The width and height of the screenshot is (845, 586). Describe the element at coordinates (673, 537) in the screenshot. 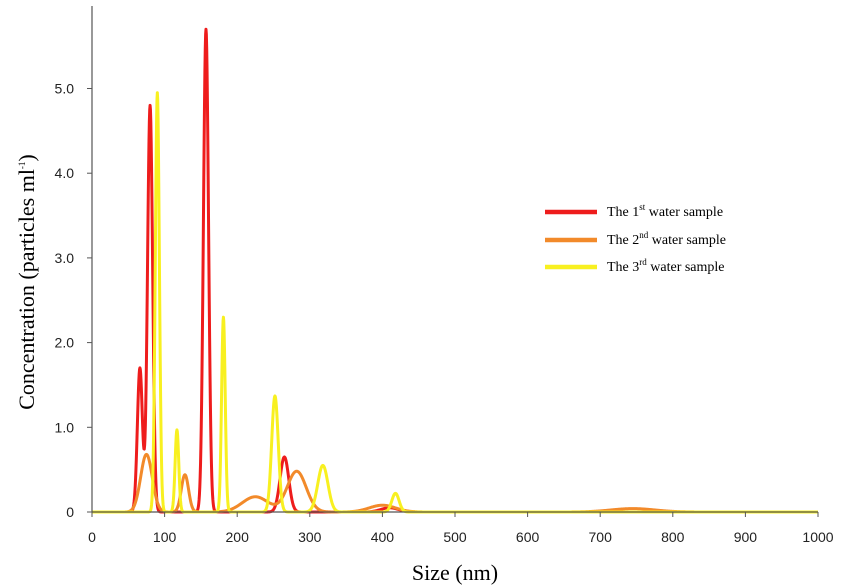

I see `x-tick-label: 800` at that location.